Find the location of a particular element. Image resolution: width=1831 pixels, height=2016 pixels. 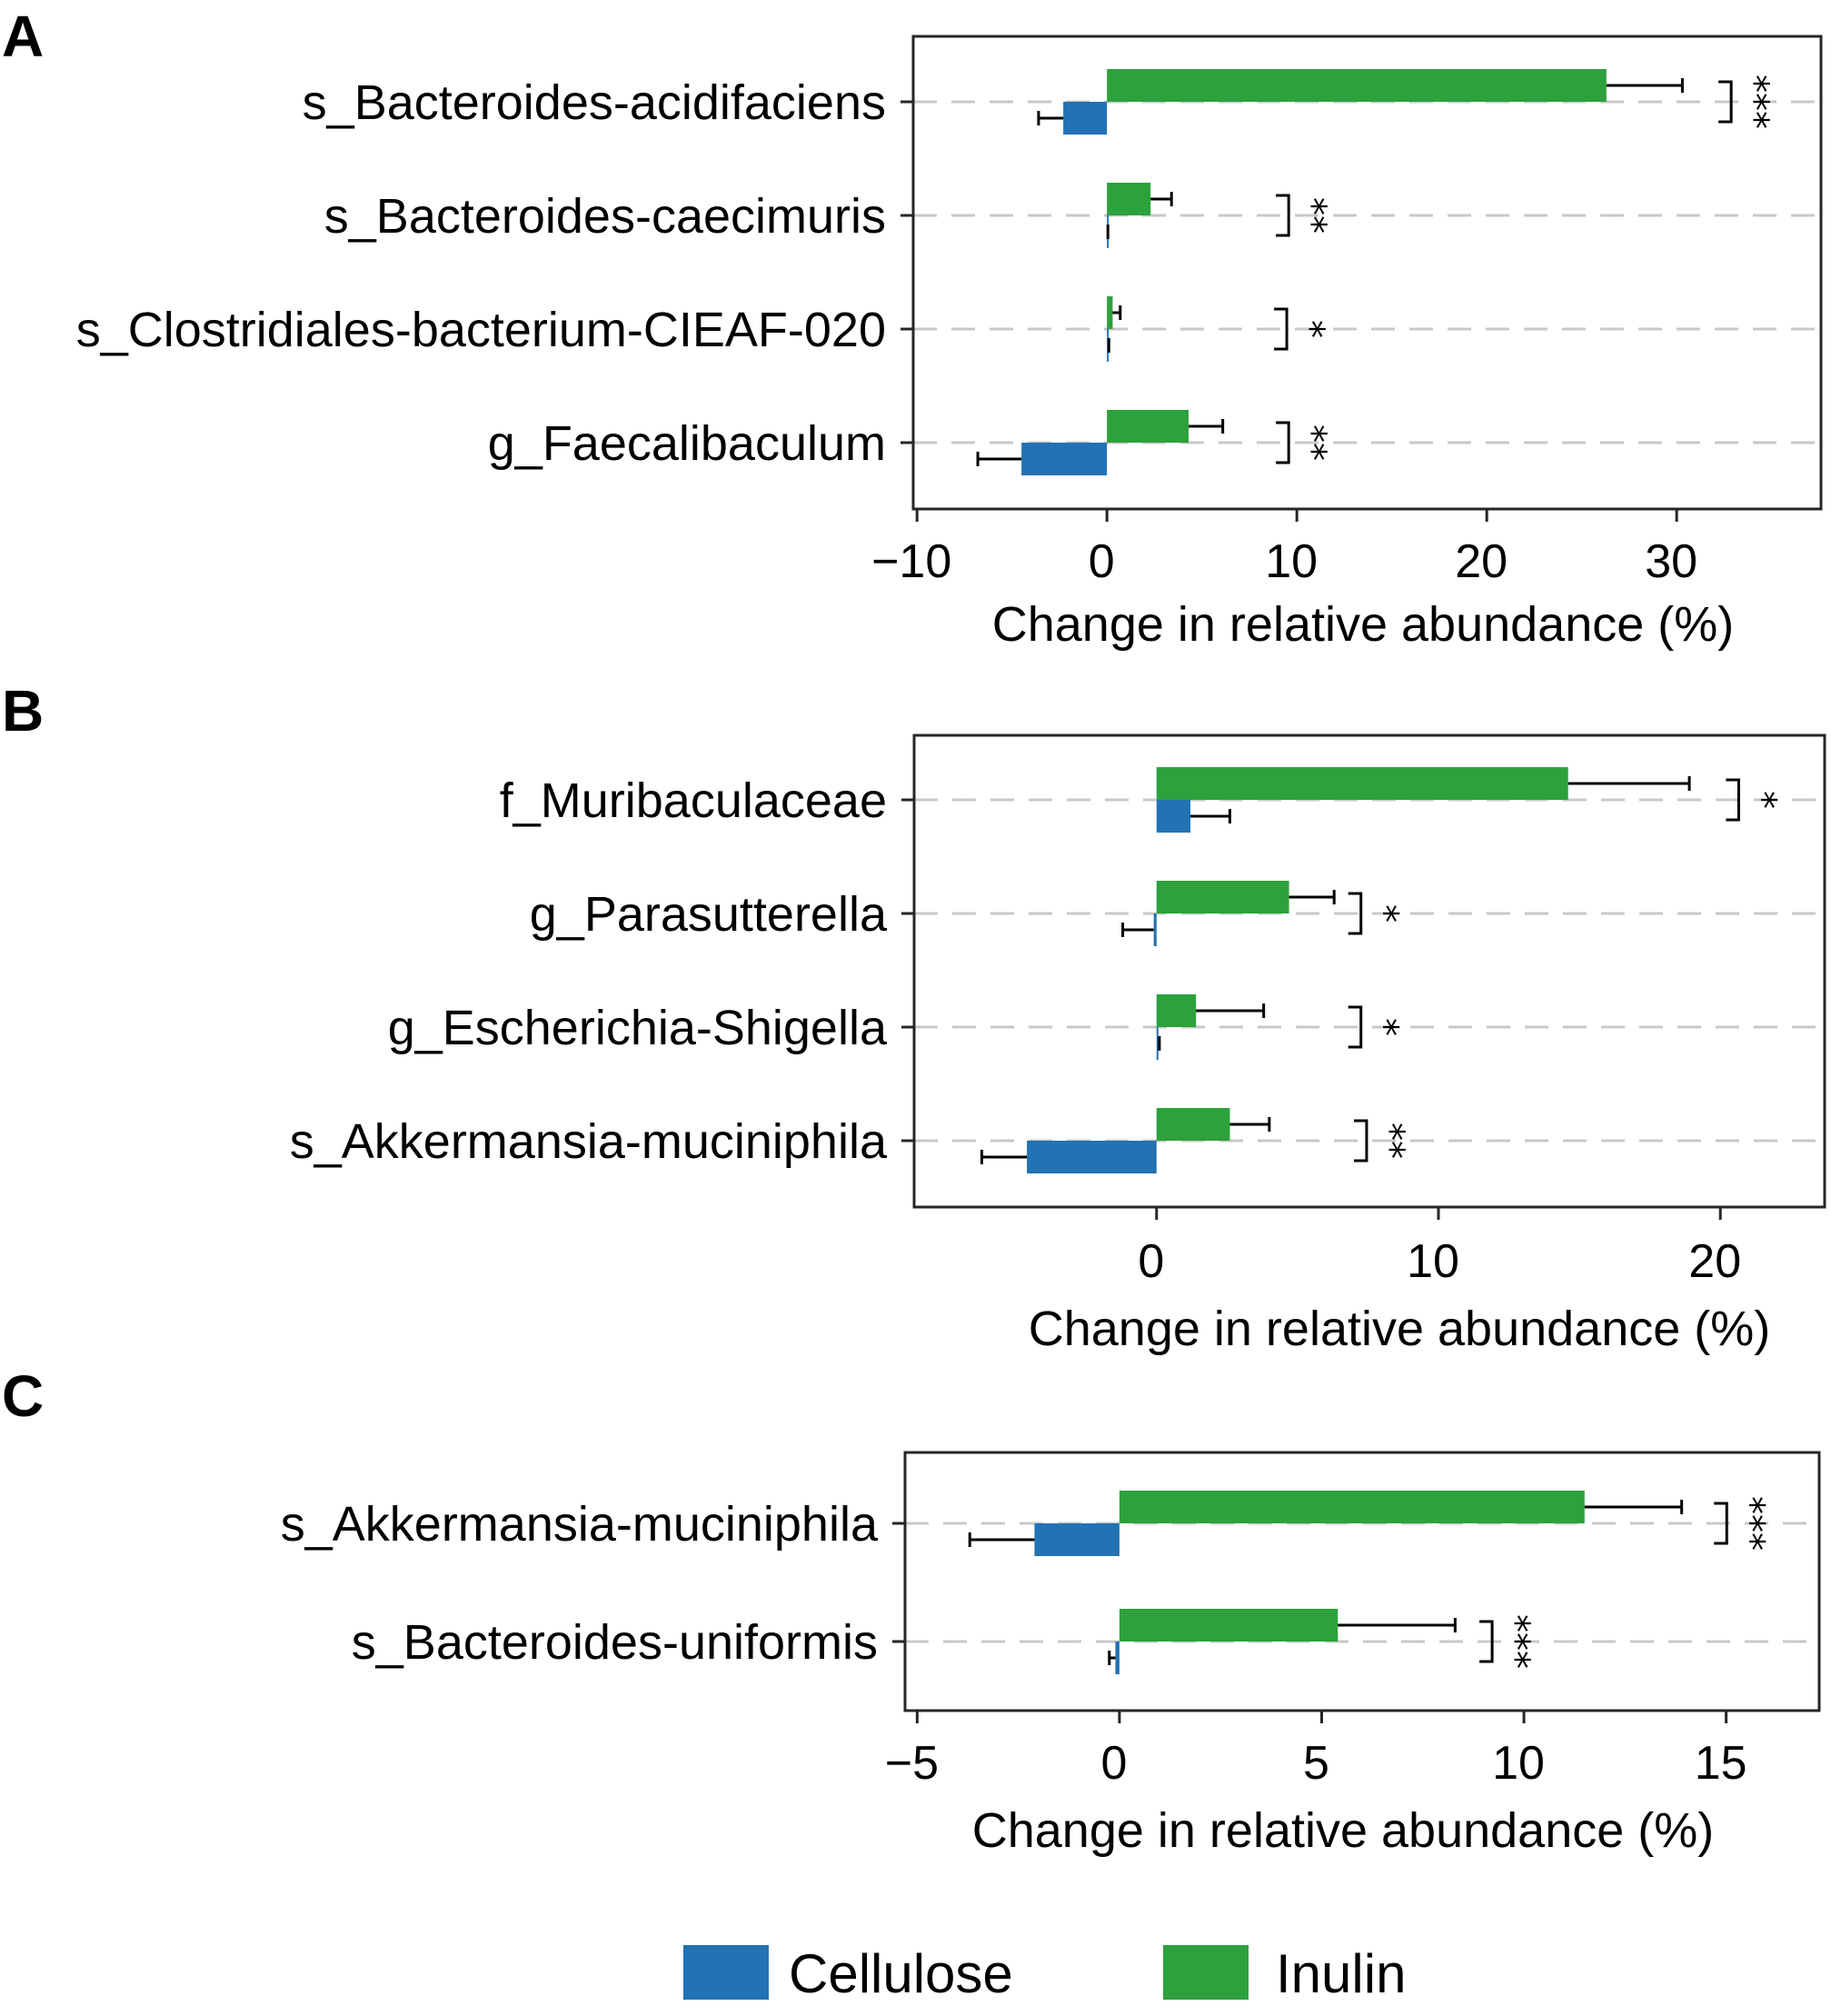

panel-letter-b: B is located at coordinates (23, 711).